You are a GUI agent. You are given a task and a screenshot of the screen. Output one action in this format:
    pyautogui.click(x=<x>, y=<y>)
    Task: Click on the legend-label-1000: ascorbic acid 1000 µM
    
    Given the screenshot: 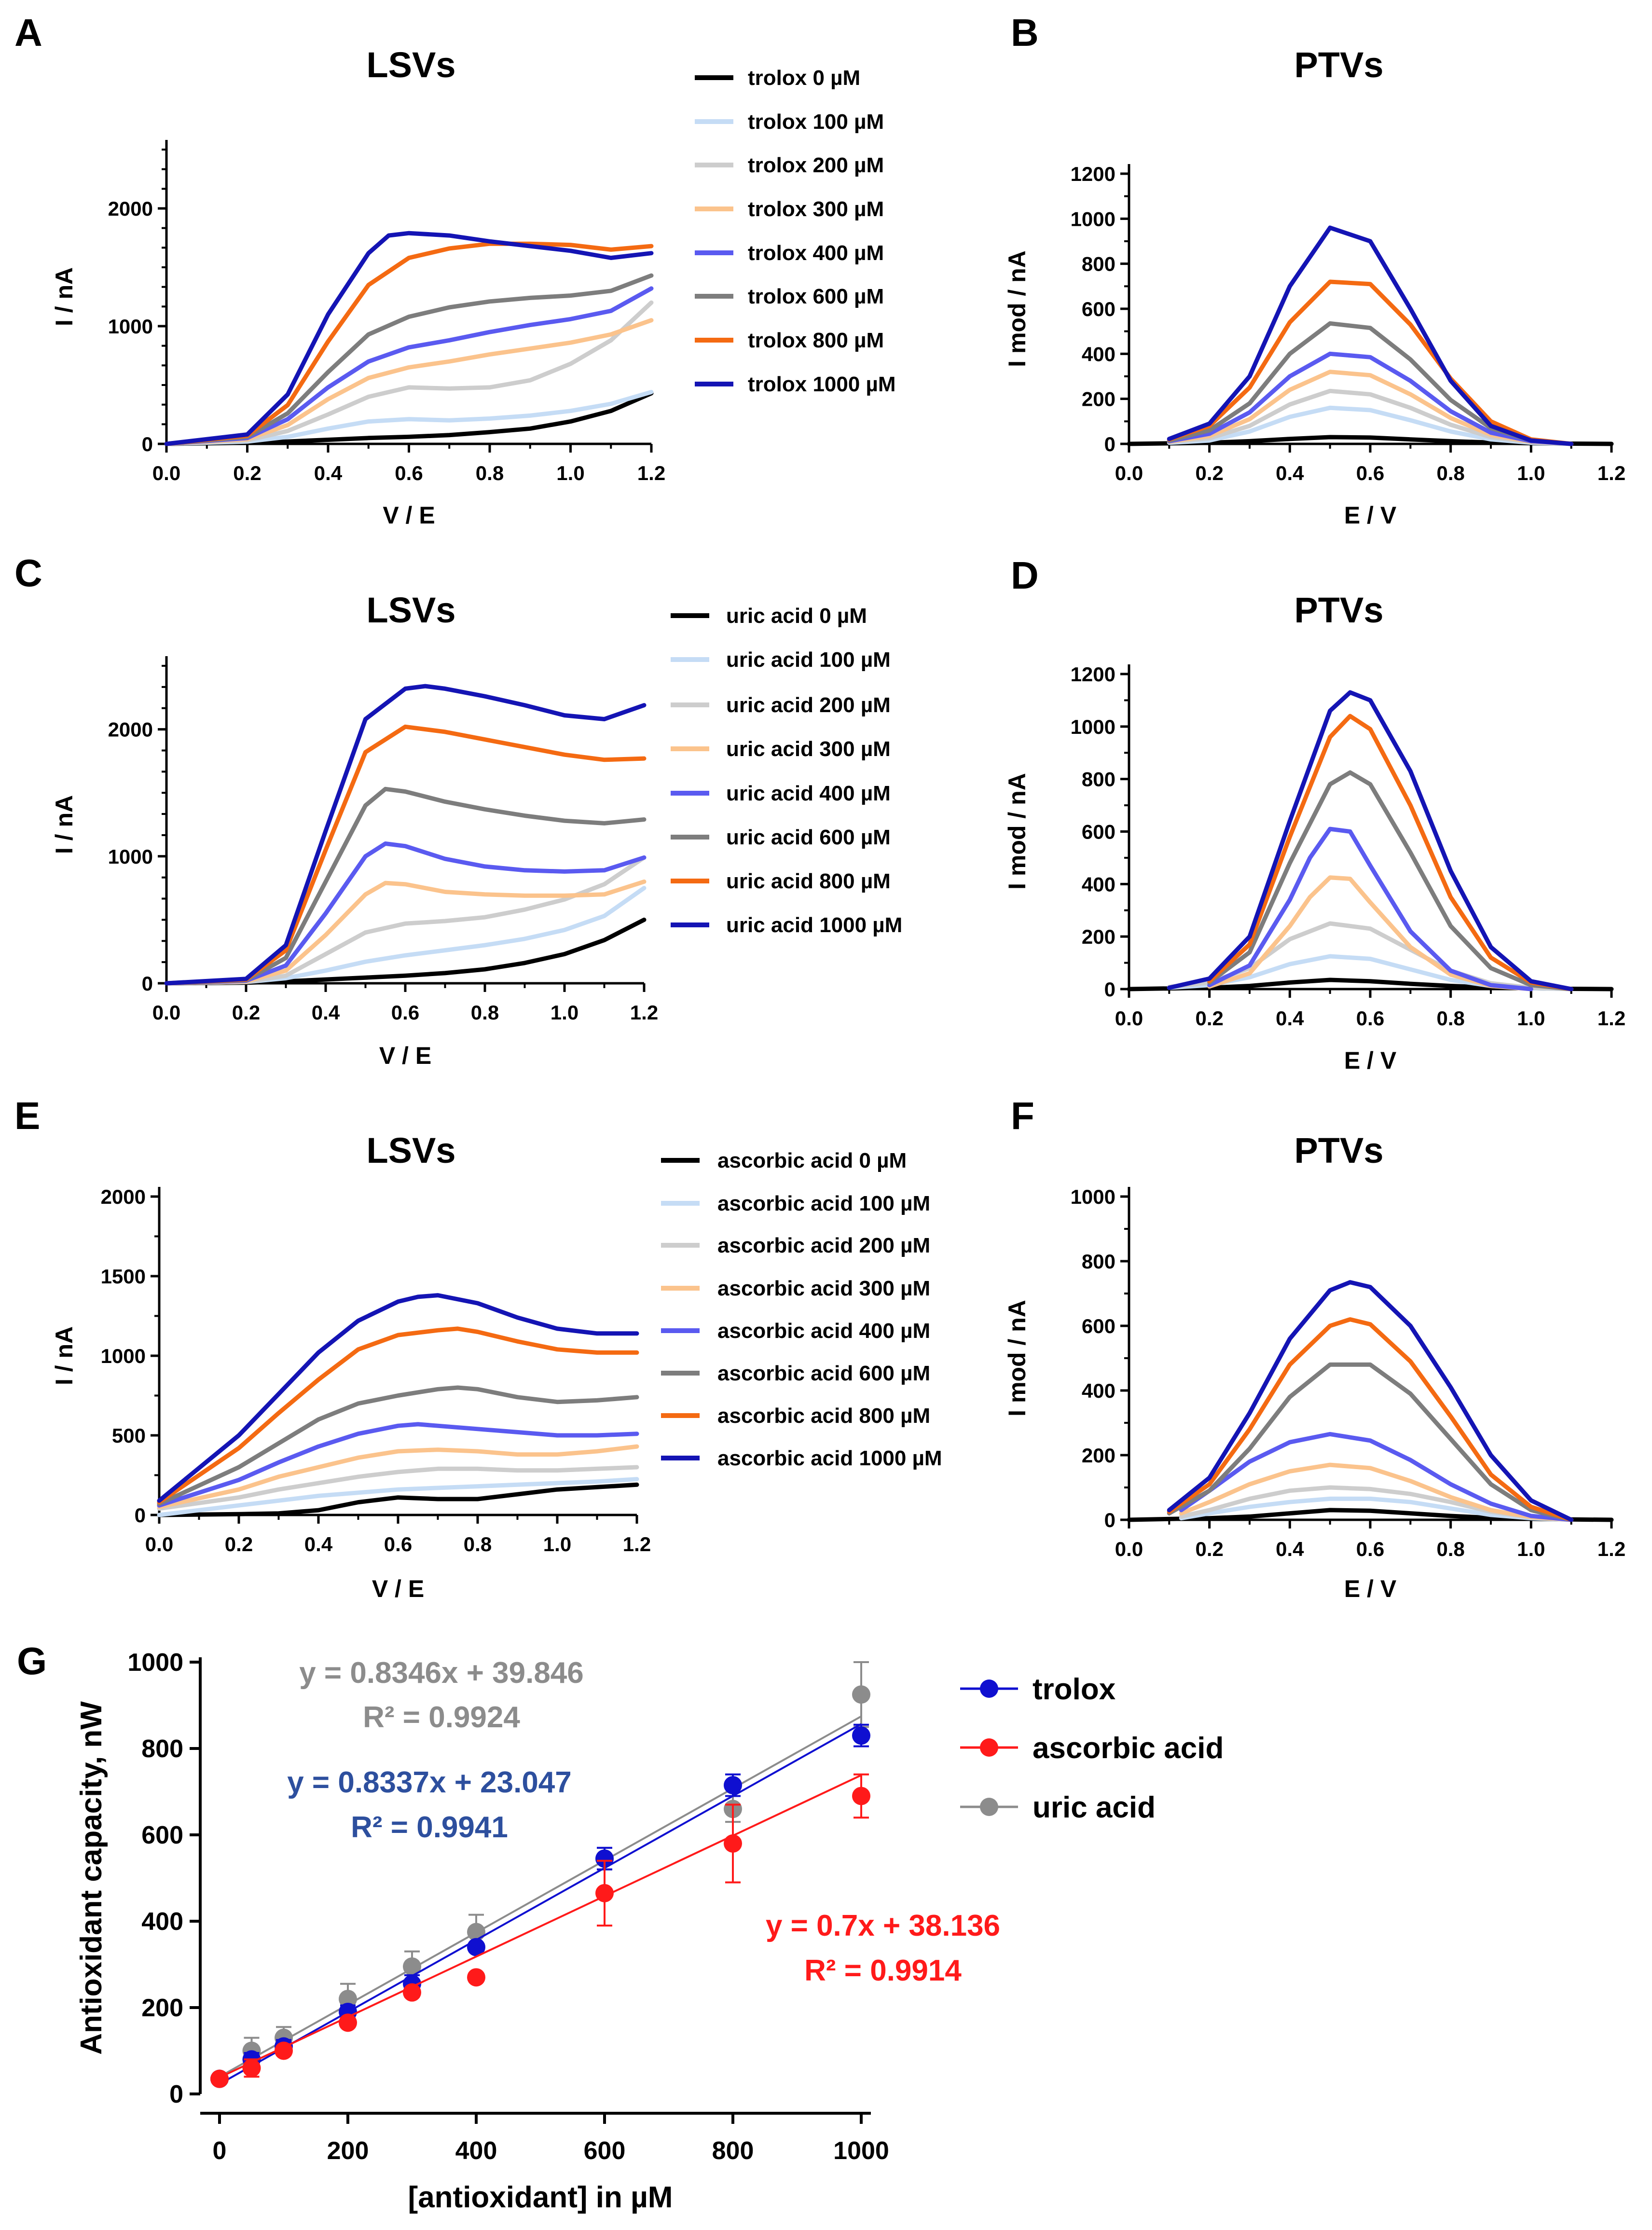 What is the action you would take?
    pyautogui.click(x=829, y=1458)
    